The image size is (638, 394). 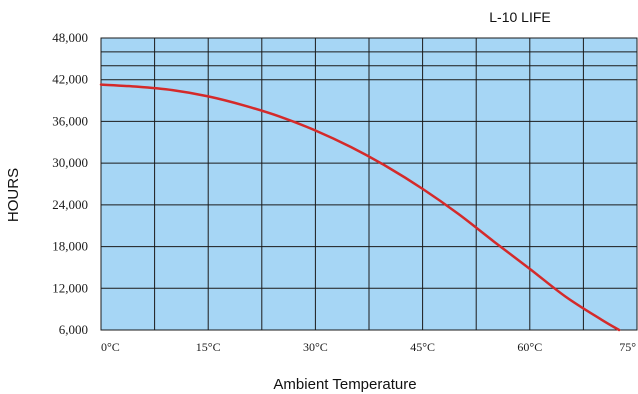 I want to click on y-tick-label: 42,000, so click(x=70, y=79).